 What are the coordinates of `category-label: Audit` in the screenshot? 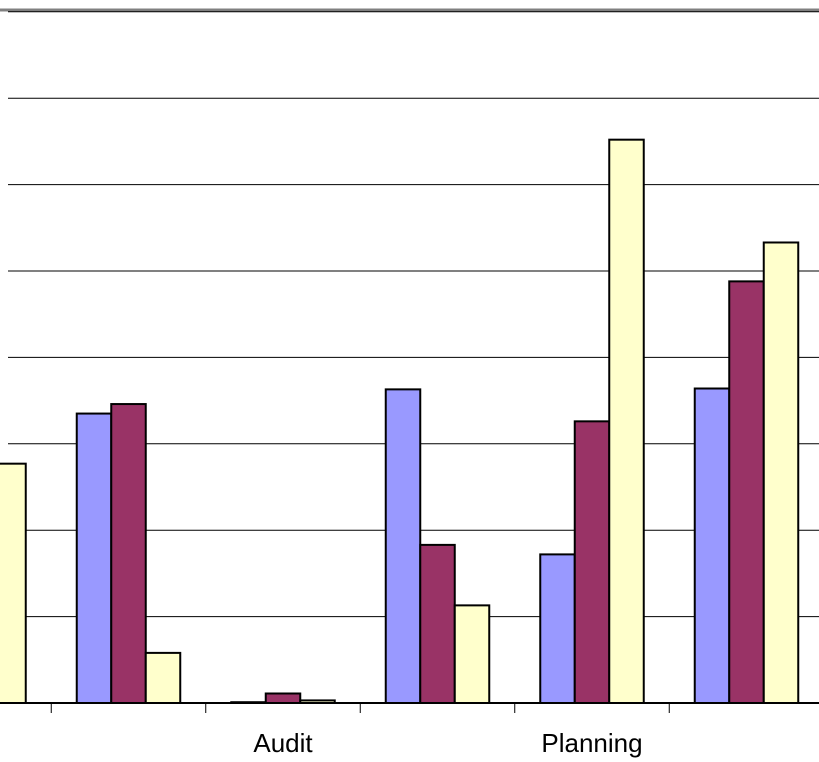 It's located at (283, 743).